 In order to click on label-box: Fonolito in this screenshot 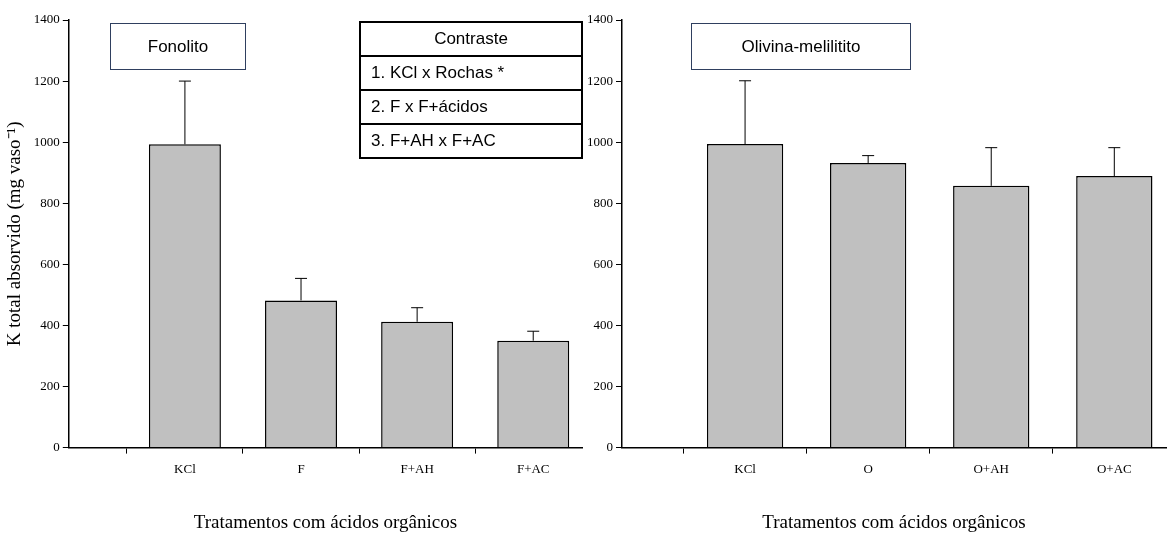, I will do `click(178, 46)`.